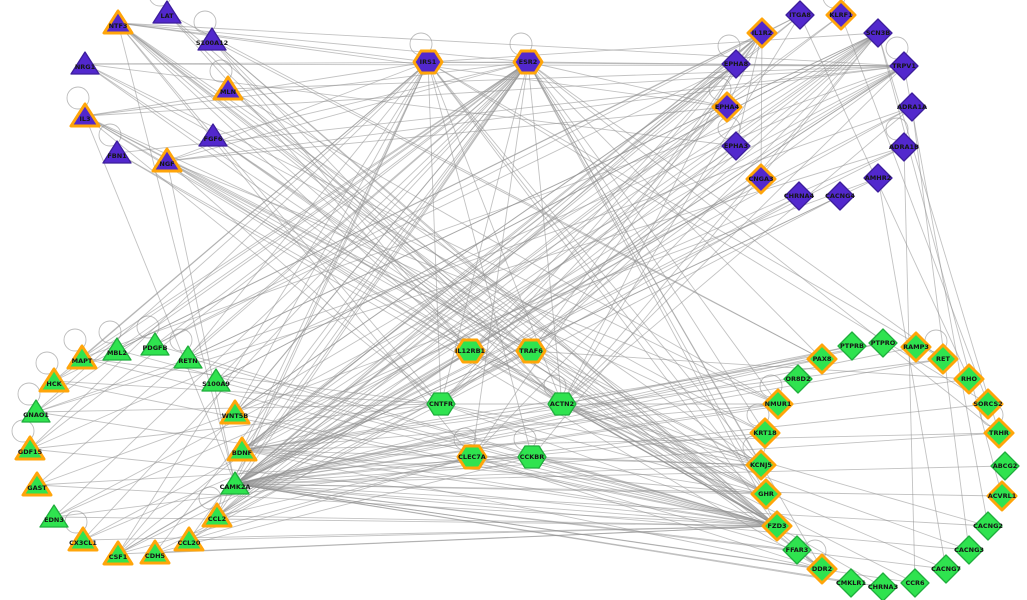  What do you see at coordinates (598, 229) in the screenshot?
I see `edge-IL12RB1-EPHA4` at bounding box center [598, 229].